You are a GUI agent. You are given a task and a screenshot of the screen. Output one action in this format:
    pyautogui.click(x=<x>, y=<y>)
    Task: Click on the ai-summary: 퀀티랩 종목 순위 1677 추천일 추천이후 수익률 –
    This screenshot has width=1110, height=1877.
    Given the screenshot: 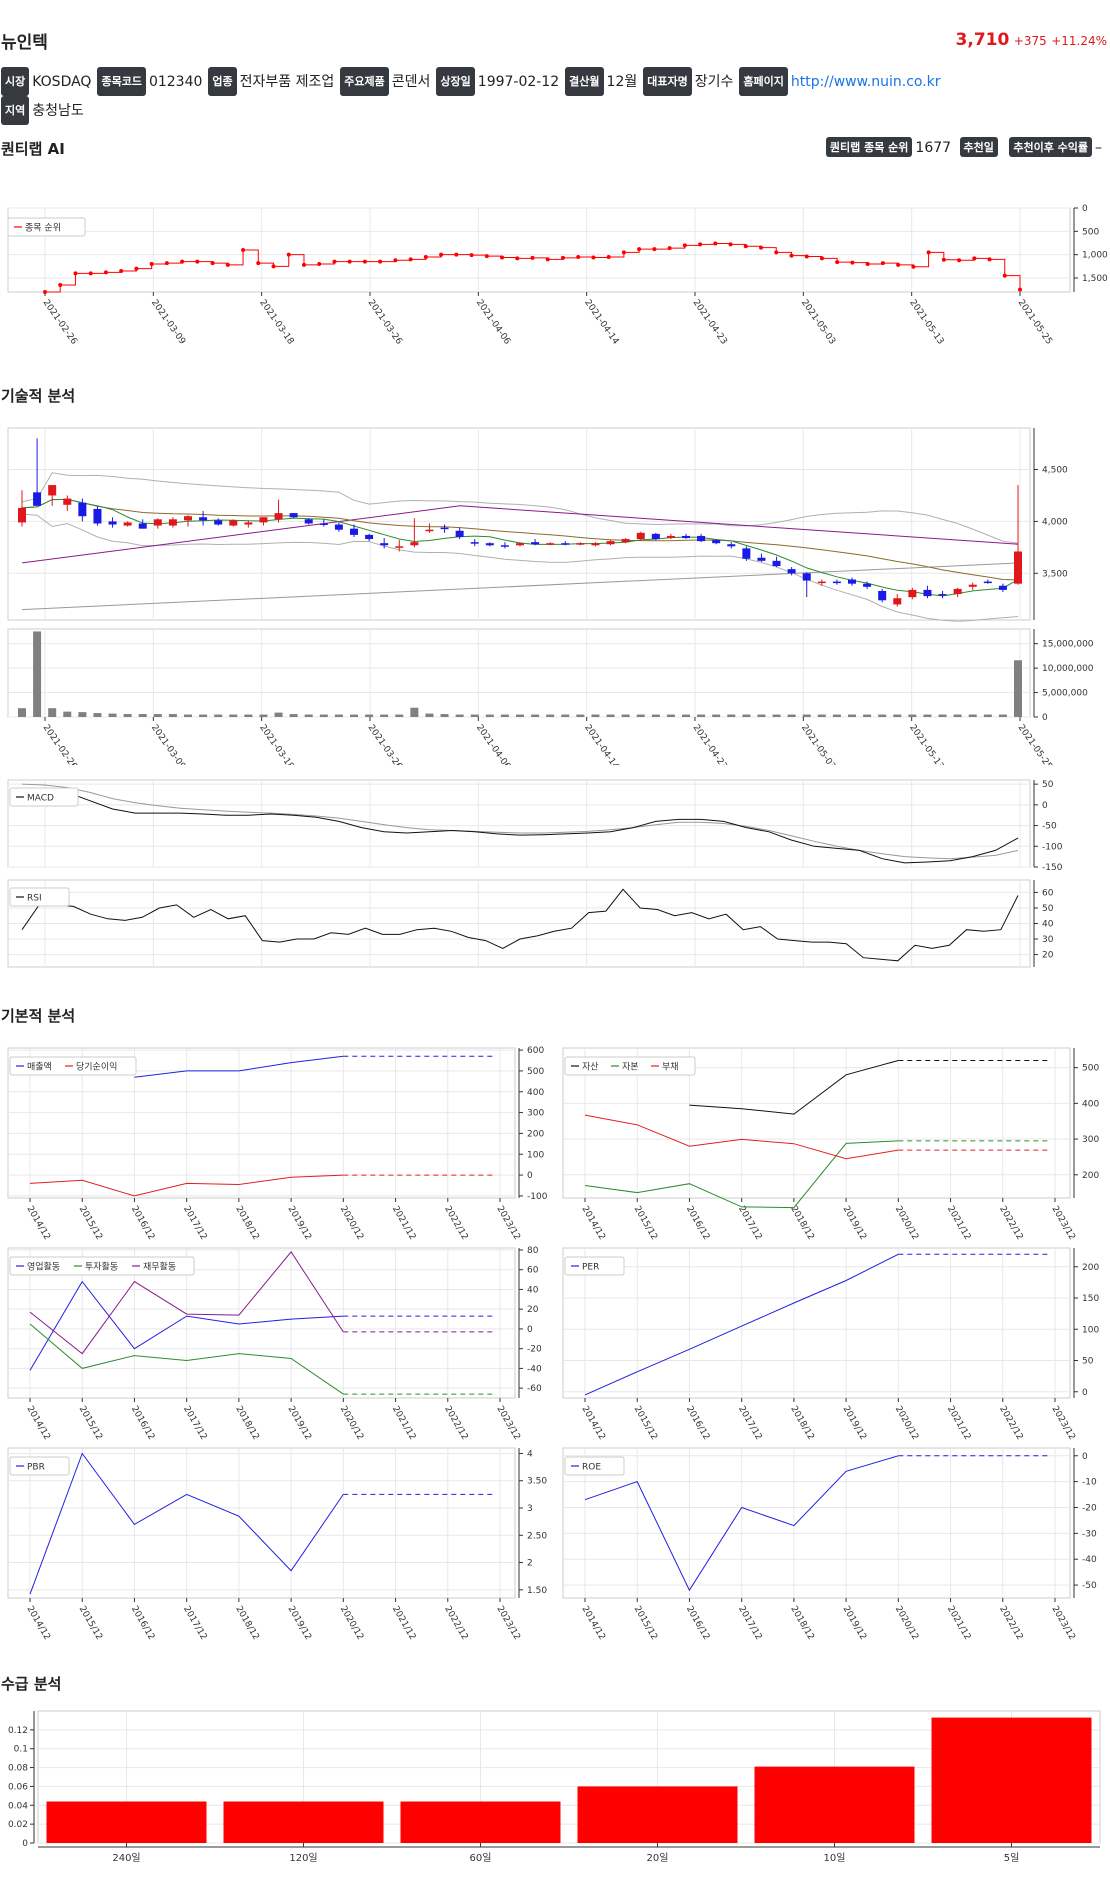 What is the action you would take?
    pyautogui.click(x=963, y=147)
    